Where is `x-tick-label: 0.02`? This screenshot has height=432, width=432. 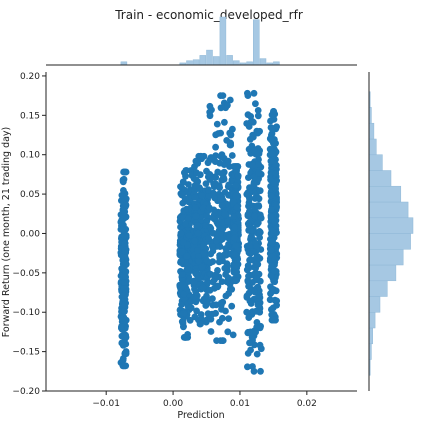
x-tick-label: 0.02 is located at coordinates (307, 404).